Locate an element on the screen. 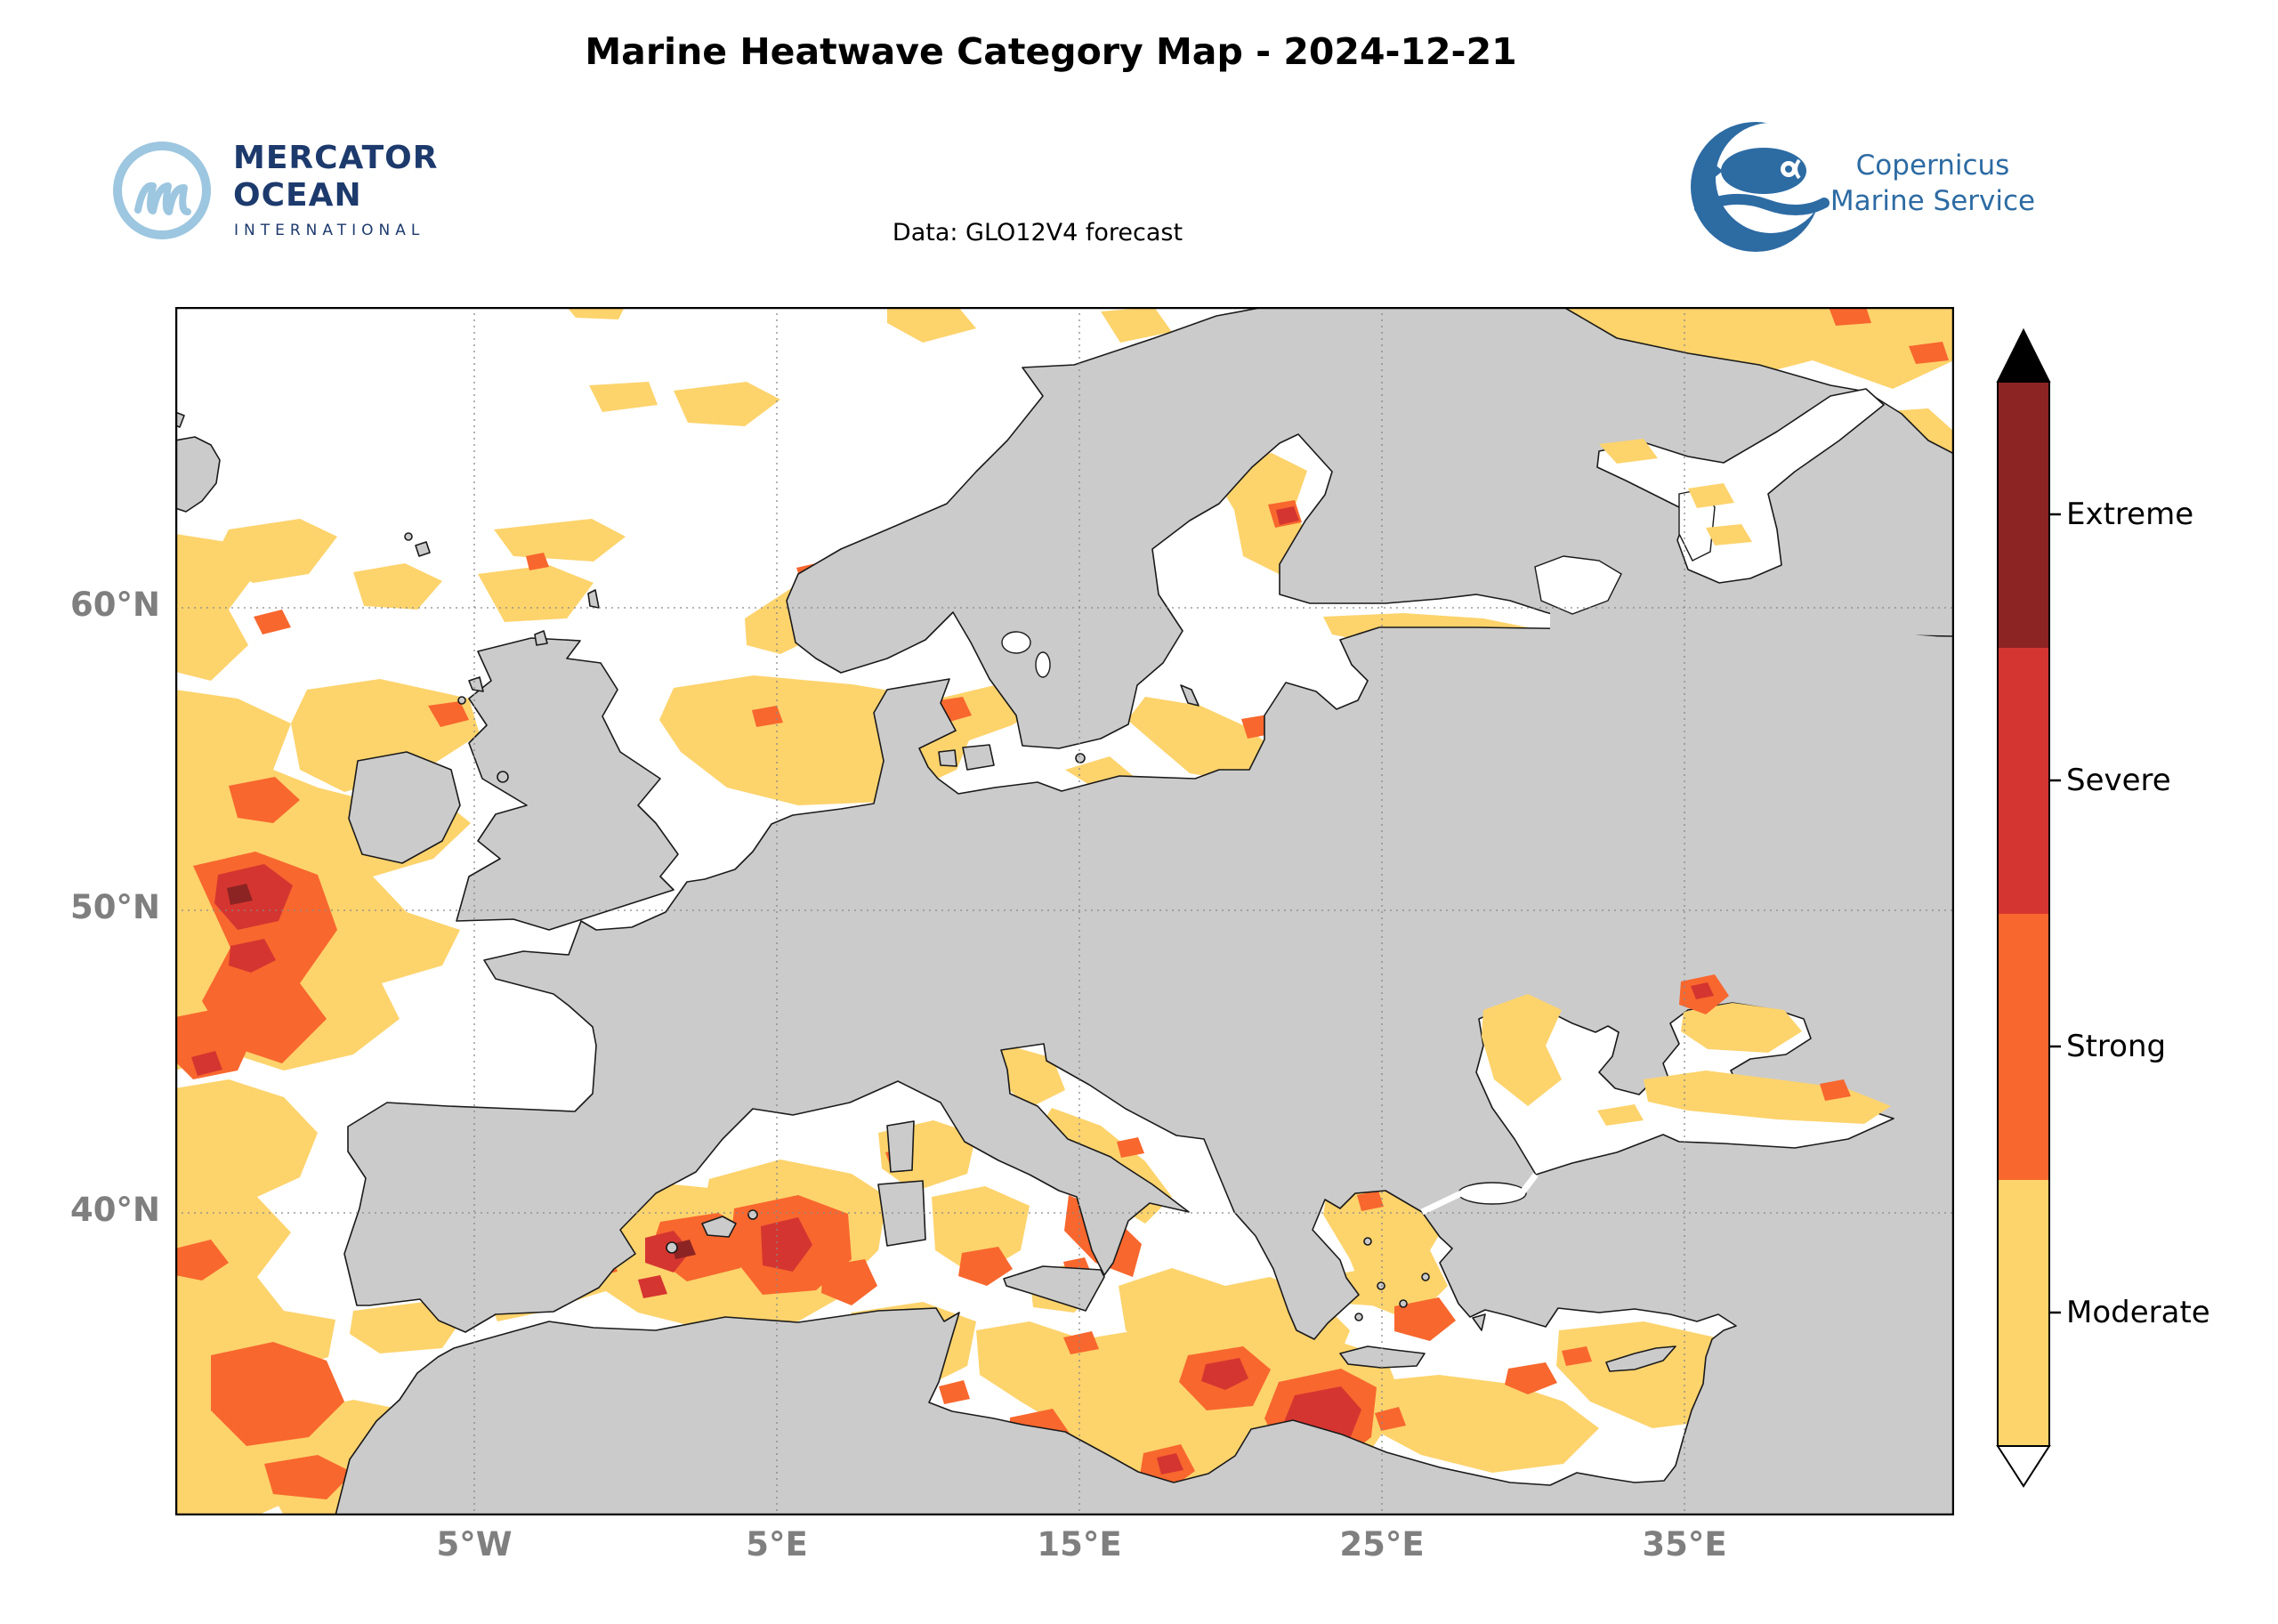  colorbar-strong-segment is located at coordinates (2024, 1047).